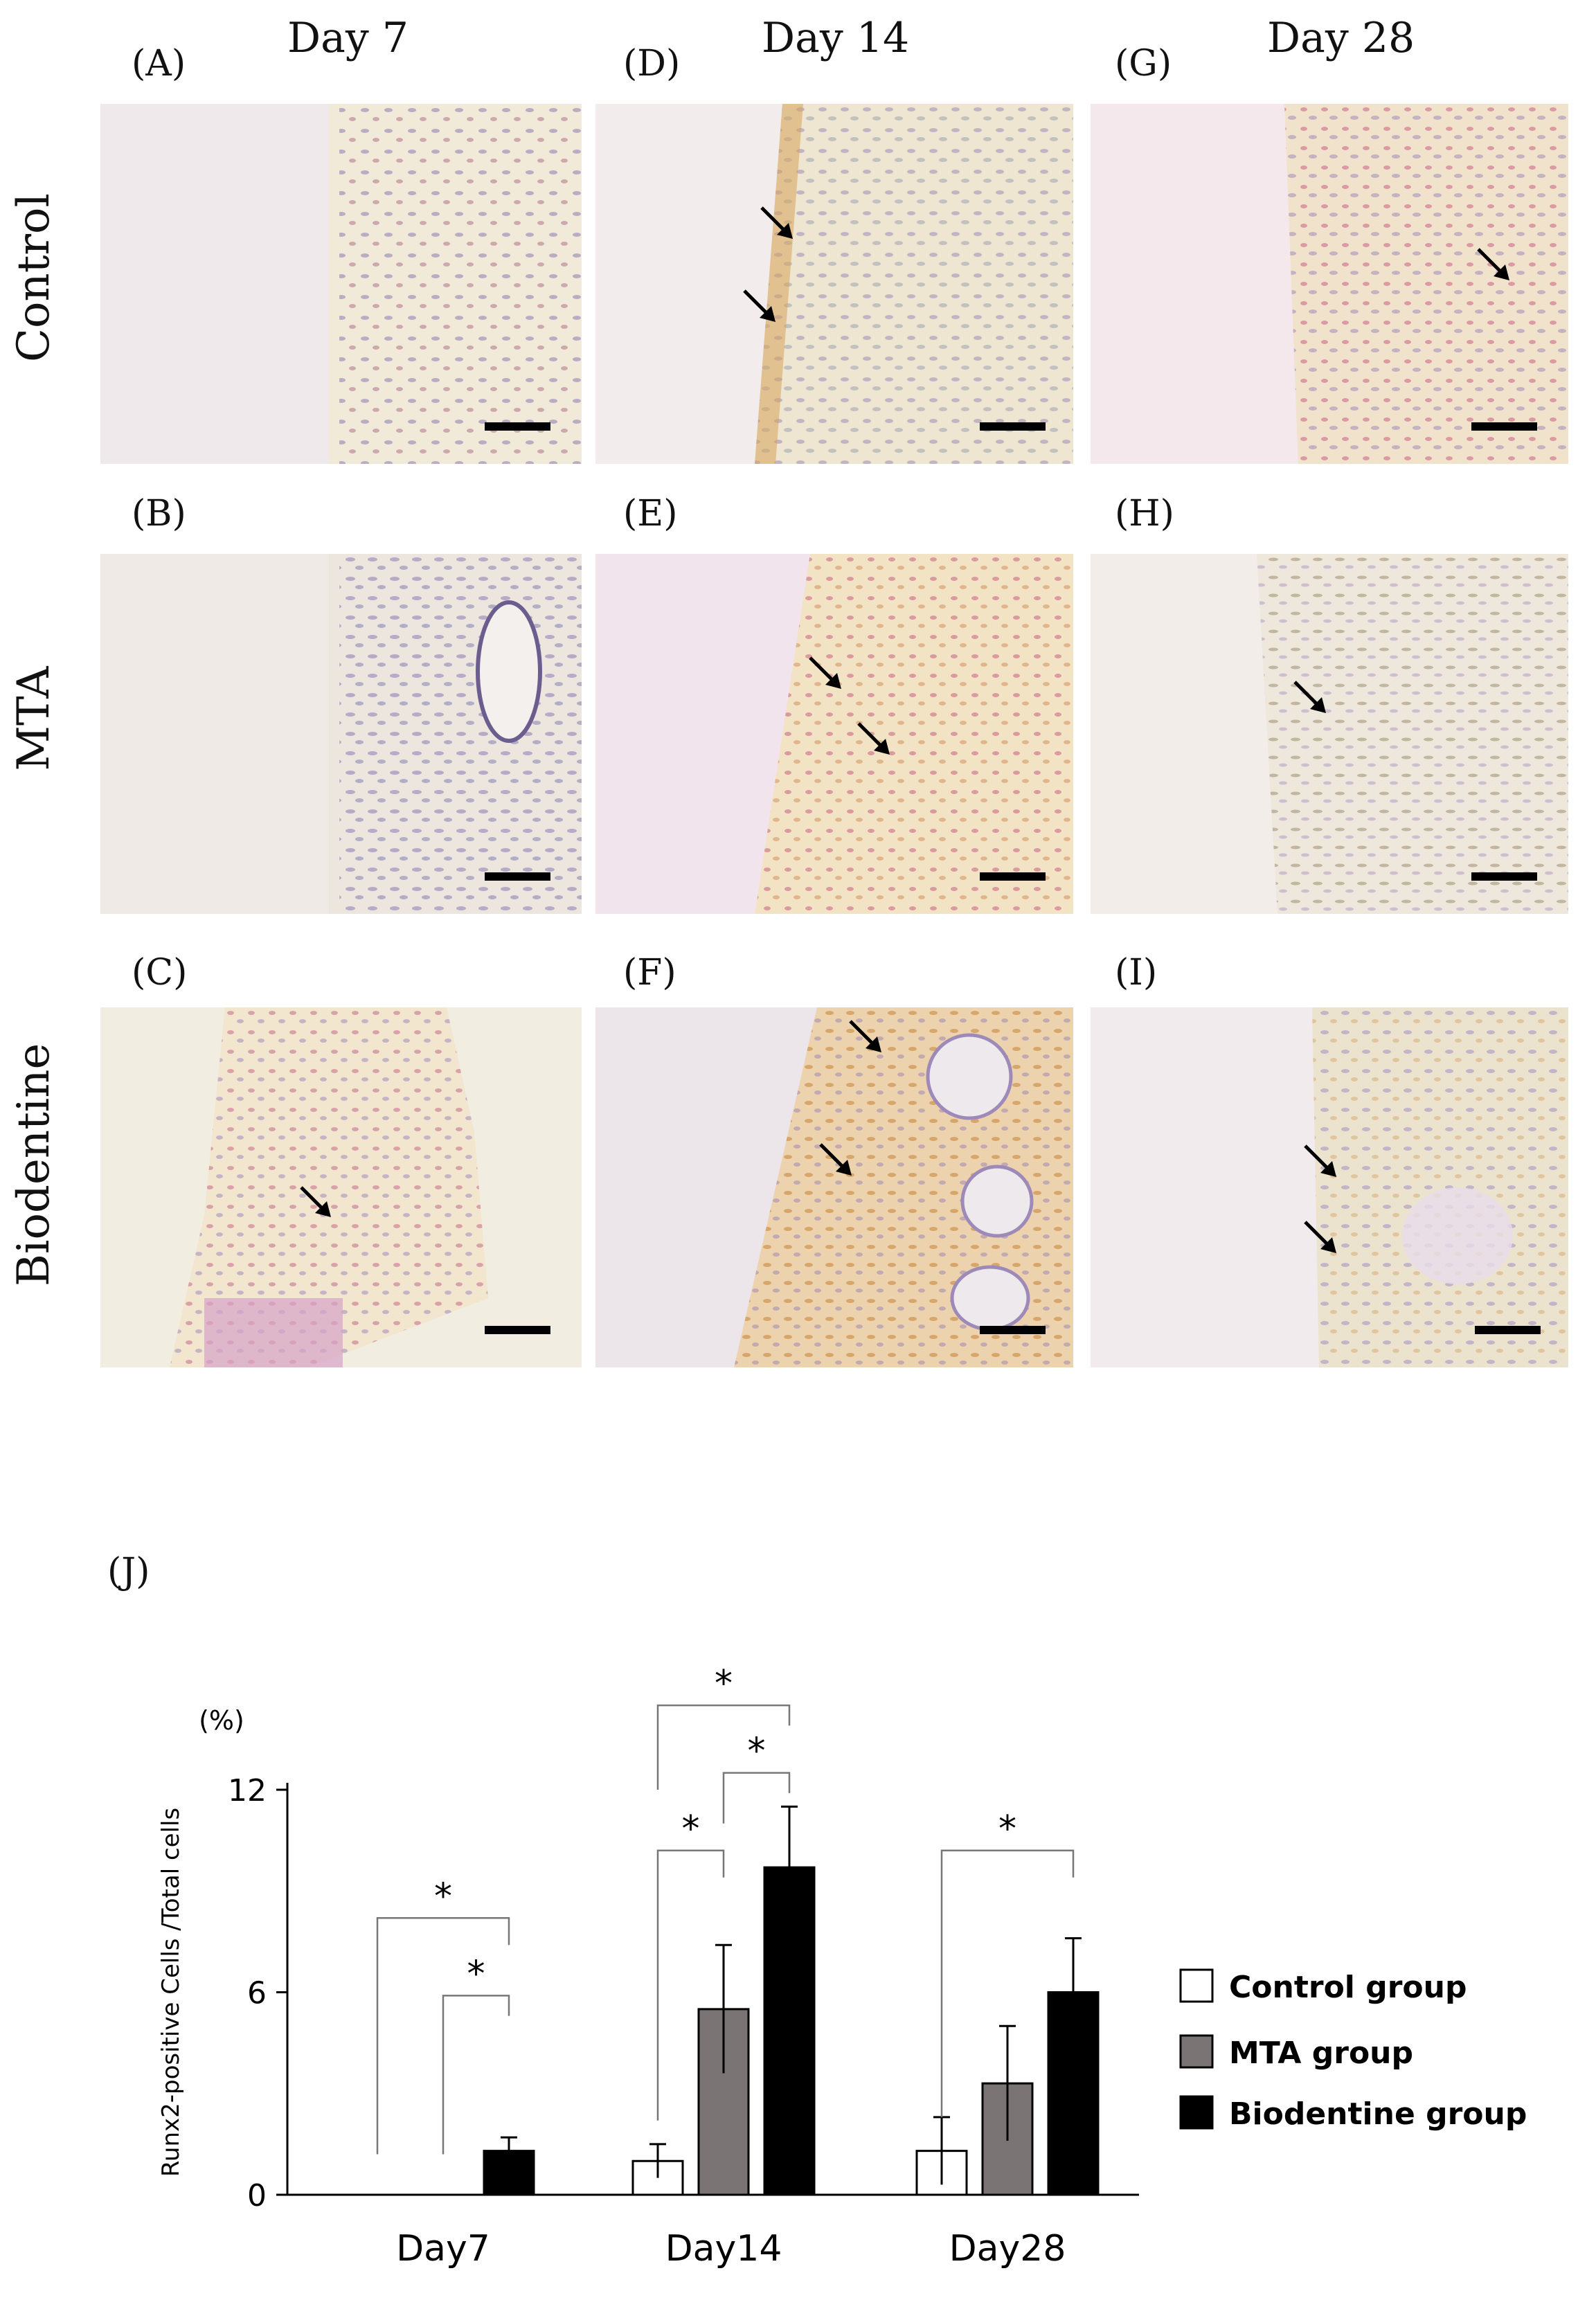  I want to click on significance-star-2: *, so click(691, 1829).